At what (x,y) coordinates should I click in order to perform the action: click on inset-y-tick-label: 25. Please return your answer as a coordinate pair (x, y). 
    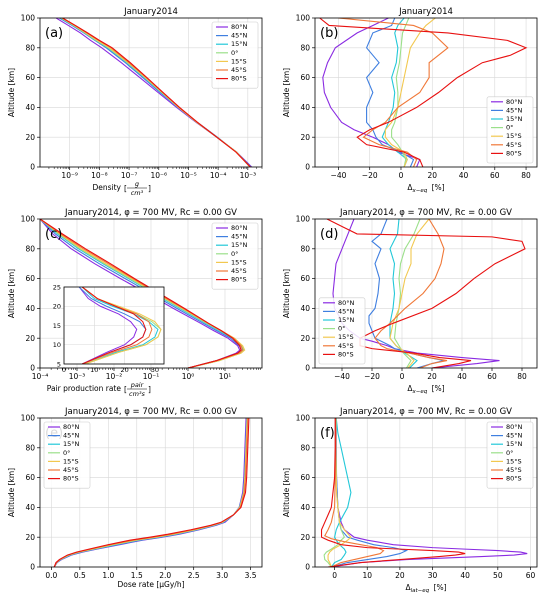
    Looking at the image, I should click on (57, 287).